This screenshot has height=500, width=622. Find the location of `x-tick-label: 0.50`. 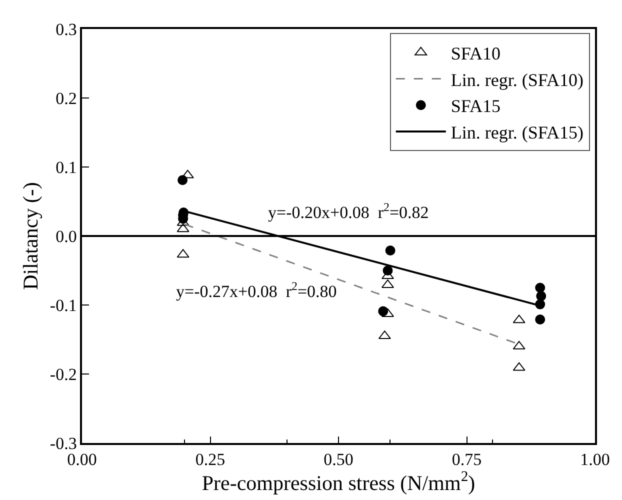

x-tick-label: 0.50 is located at coordinates (339, 460).